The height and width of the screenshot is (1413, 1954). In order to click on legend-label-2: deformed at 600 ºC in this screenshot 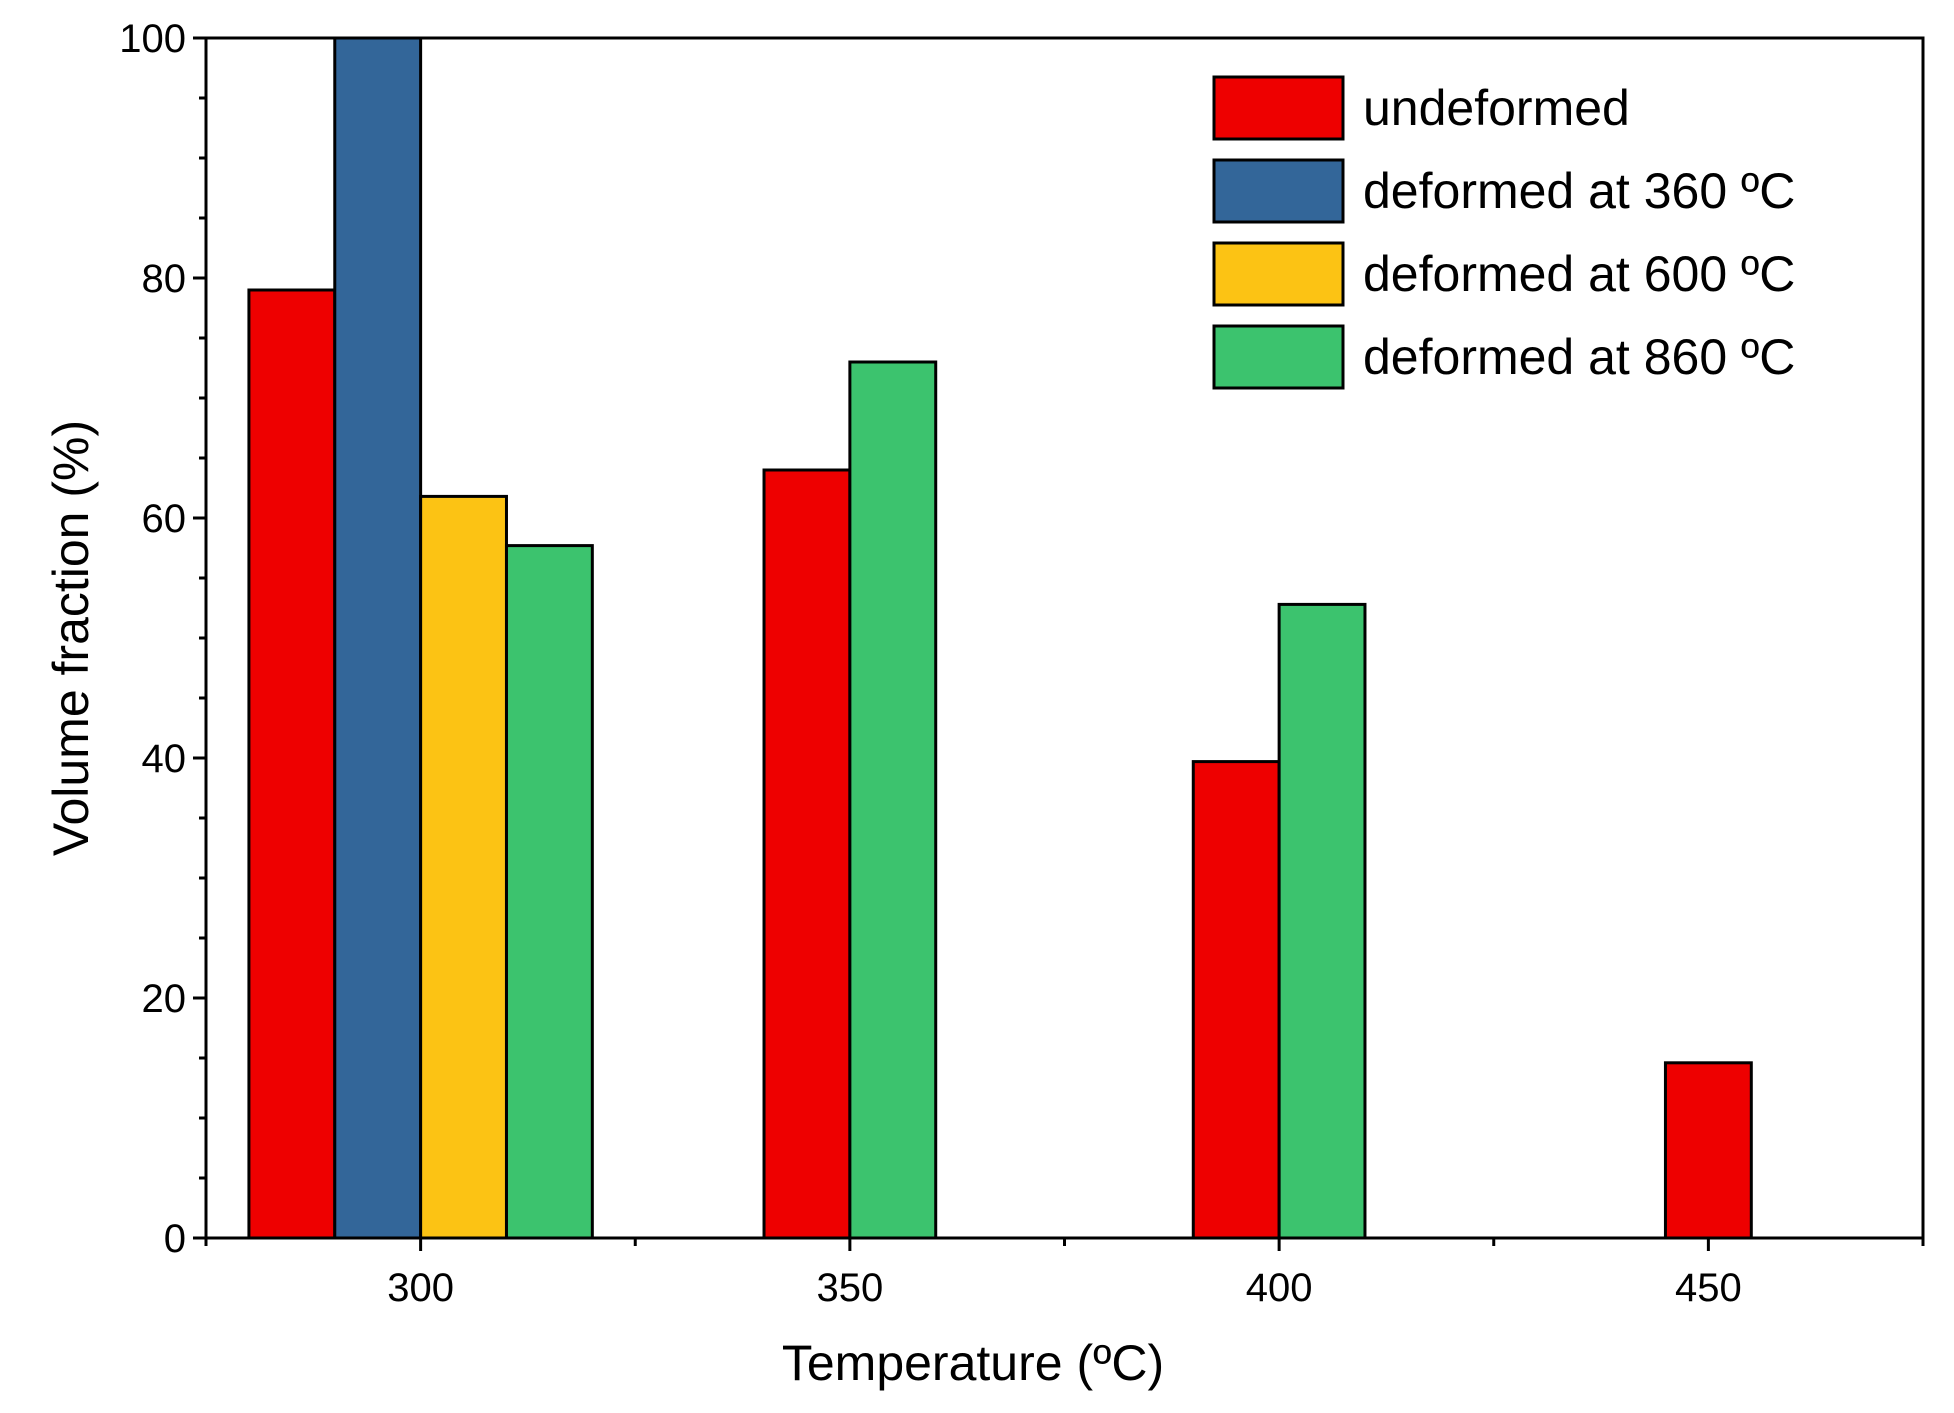, I will do `click(1579, 274)`.